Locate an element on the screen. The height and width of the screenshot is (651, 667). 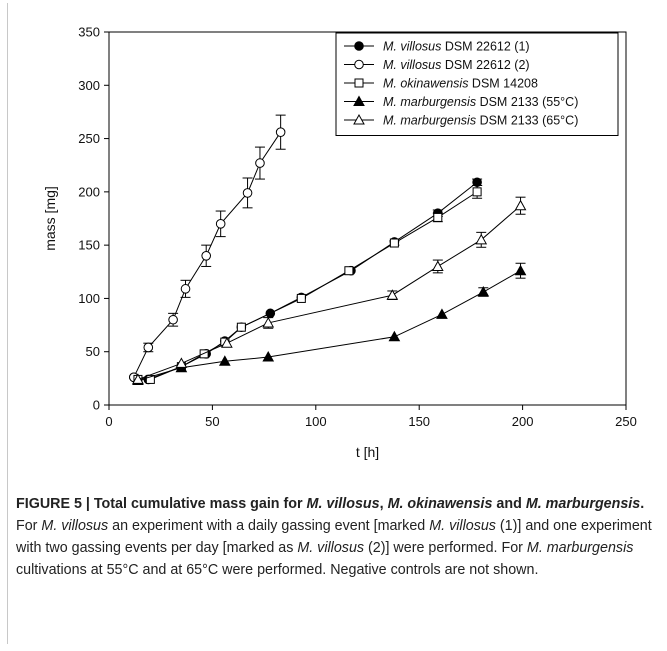
x-tick-label: 200 is located at coordinates (523, 421).